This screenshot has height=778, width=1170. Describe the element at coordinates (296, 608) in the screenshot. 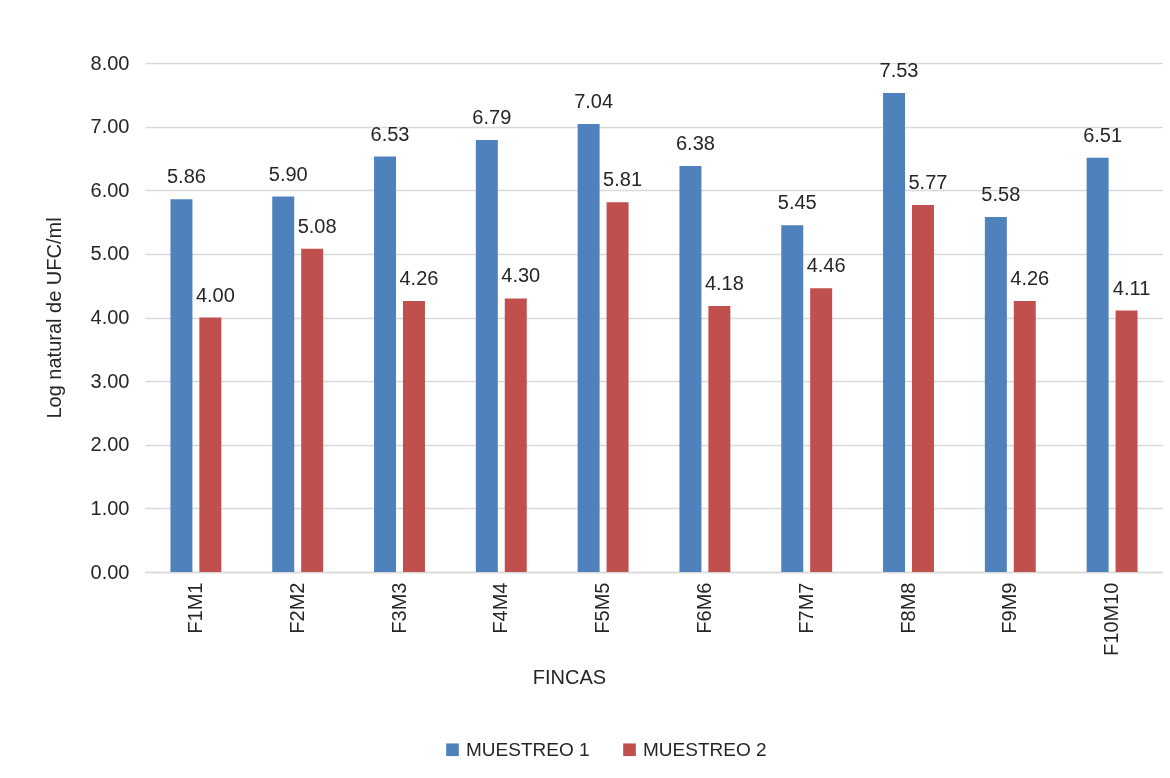

I see `x-tick-label: F2M2` at that location.